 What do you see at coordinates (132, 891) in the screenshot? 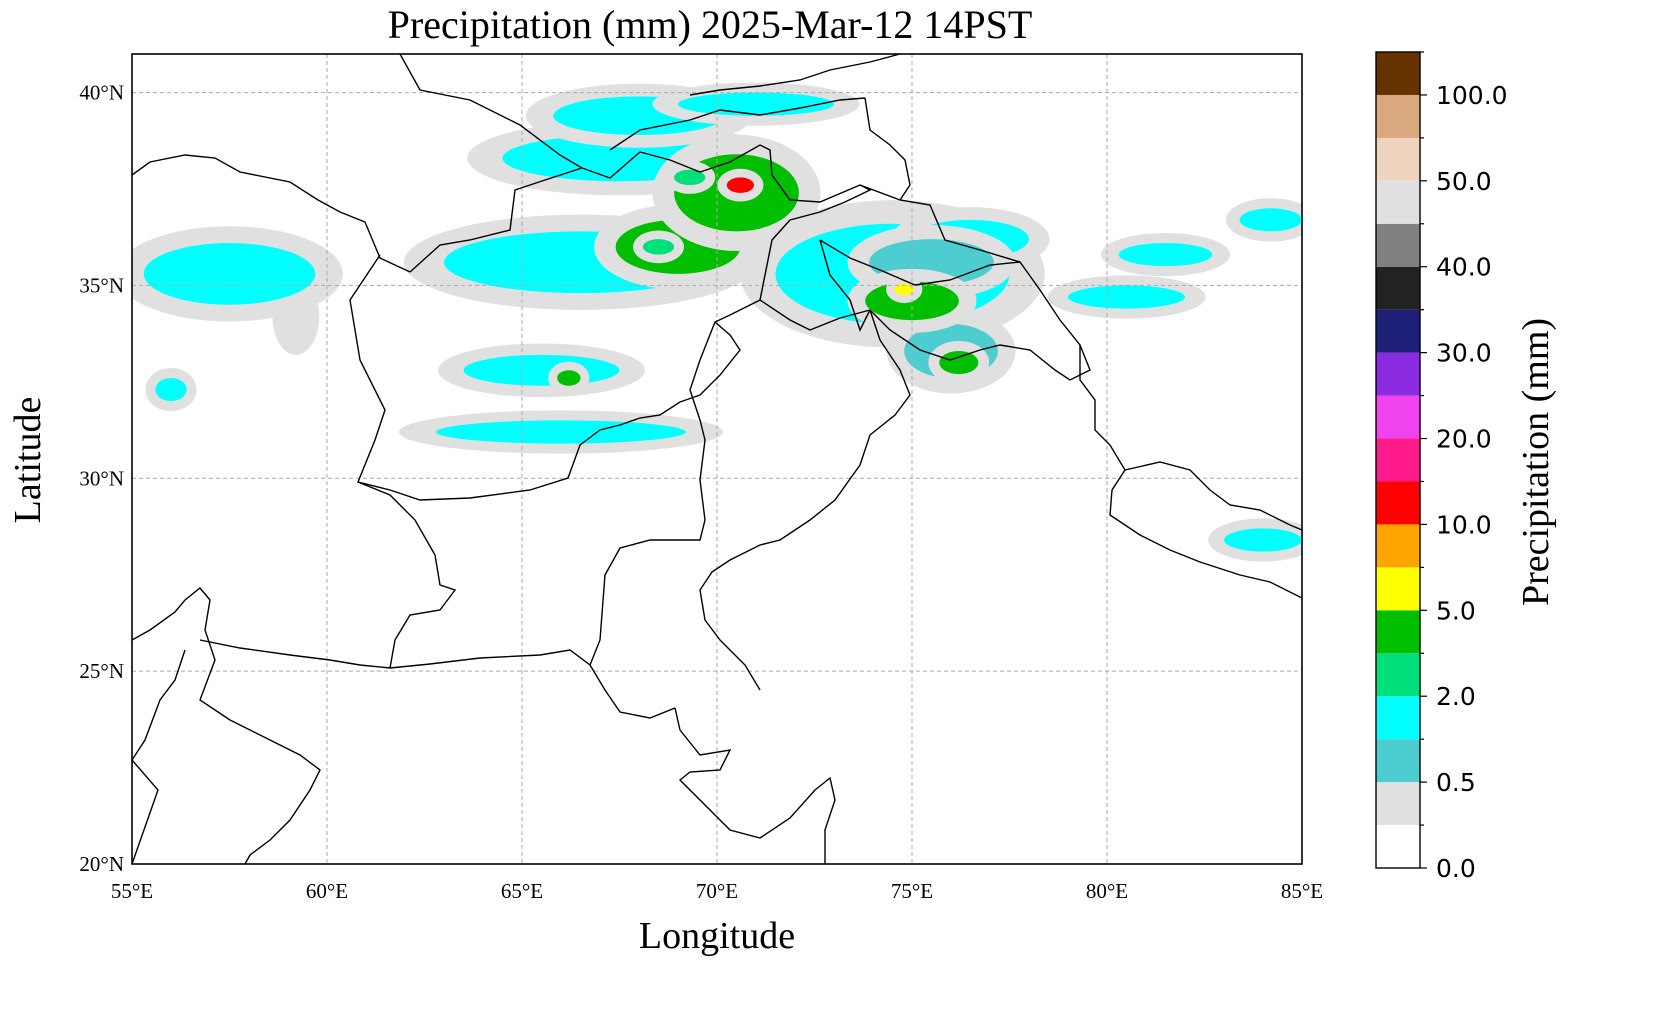
I see `x-tick-label-0: 55°E` at bounding box center [132, 891].